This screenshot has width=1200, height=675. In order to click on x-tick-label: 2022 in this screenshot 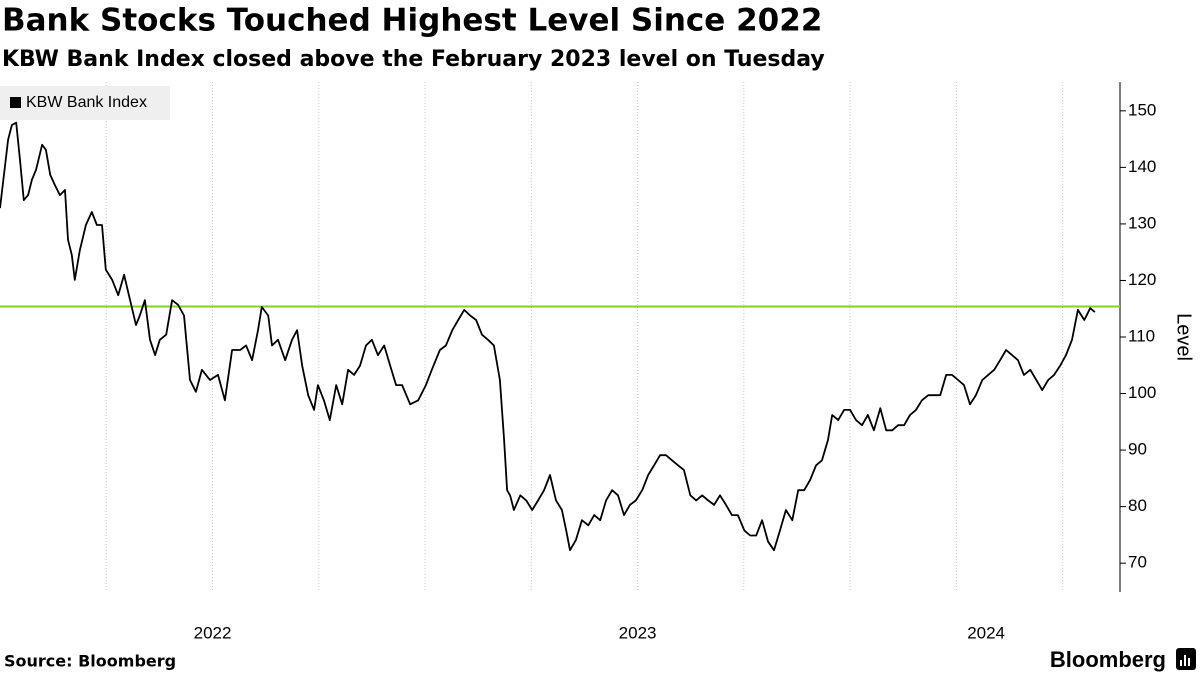, I will do `click(213, 632)`.